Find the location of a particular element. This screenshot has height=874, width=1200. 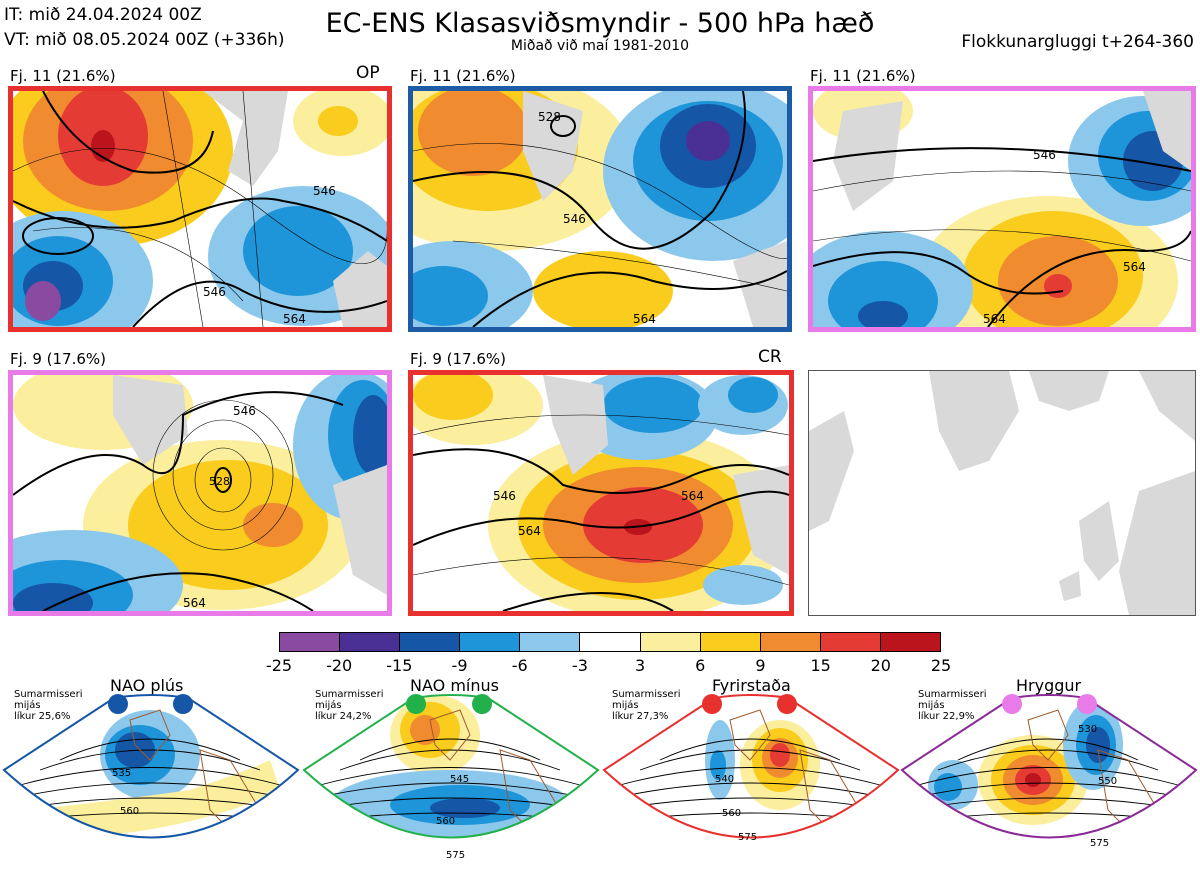

regime-2-note: Sumarmisseri mijás líkur 24,2% is located at coordinates (349, 705).